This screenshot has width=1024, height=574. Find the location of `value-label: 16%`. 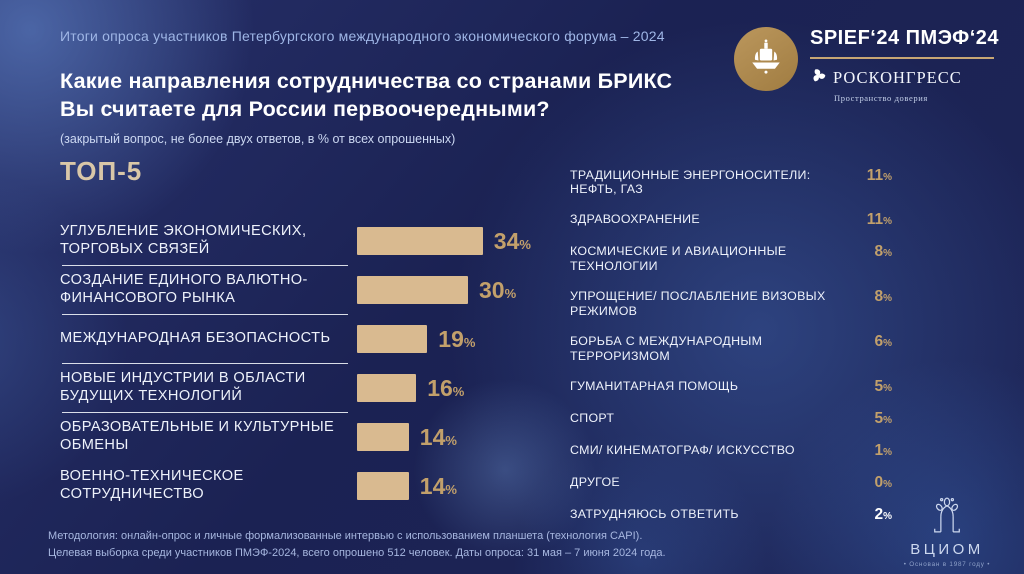

value-label: 16% is located at coordinates (446, 387).